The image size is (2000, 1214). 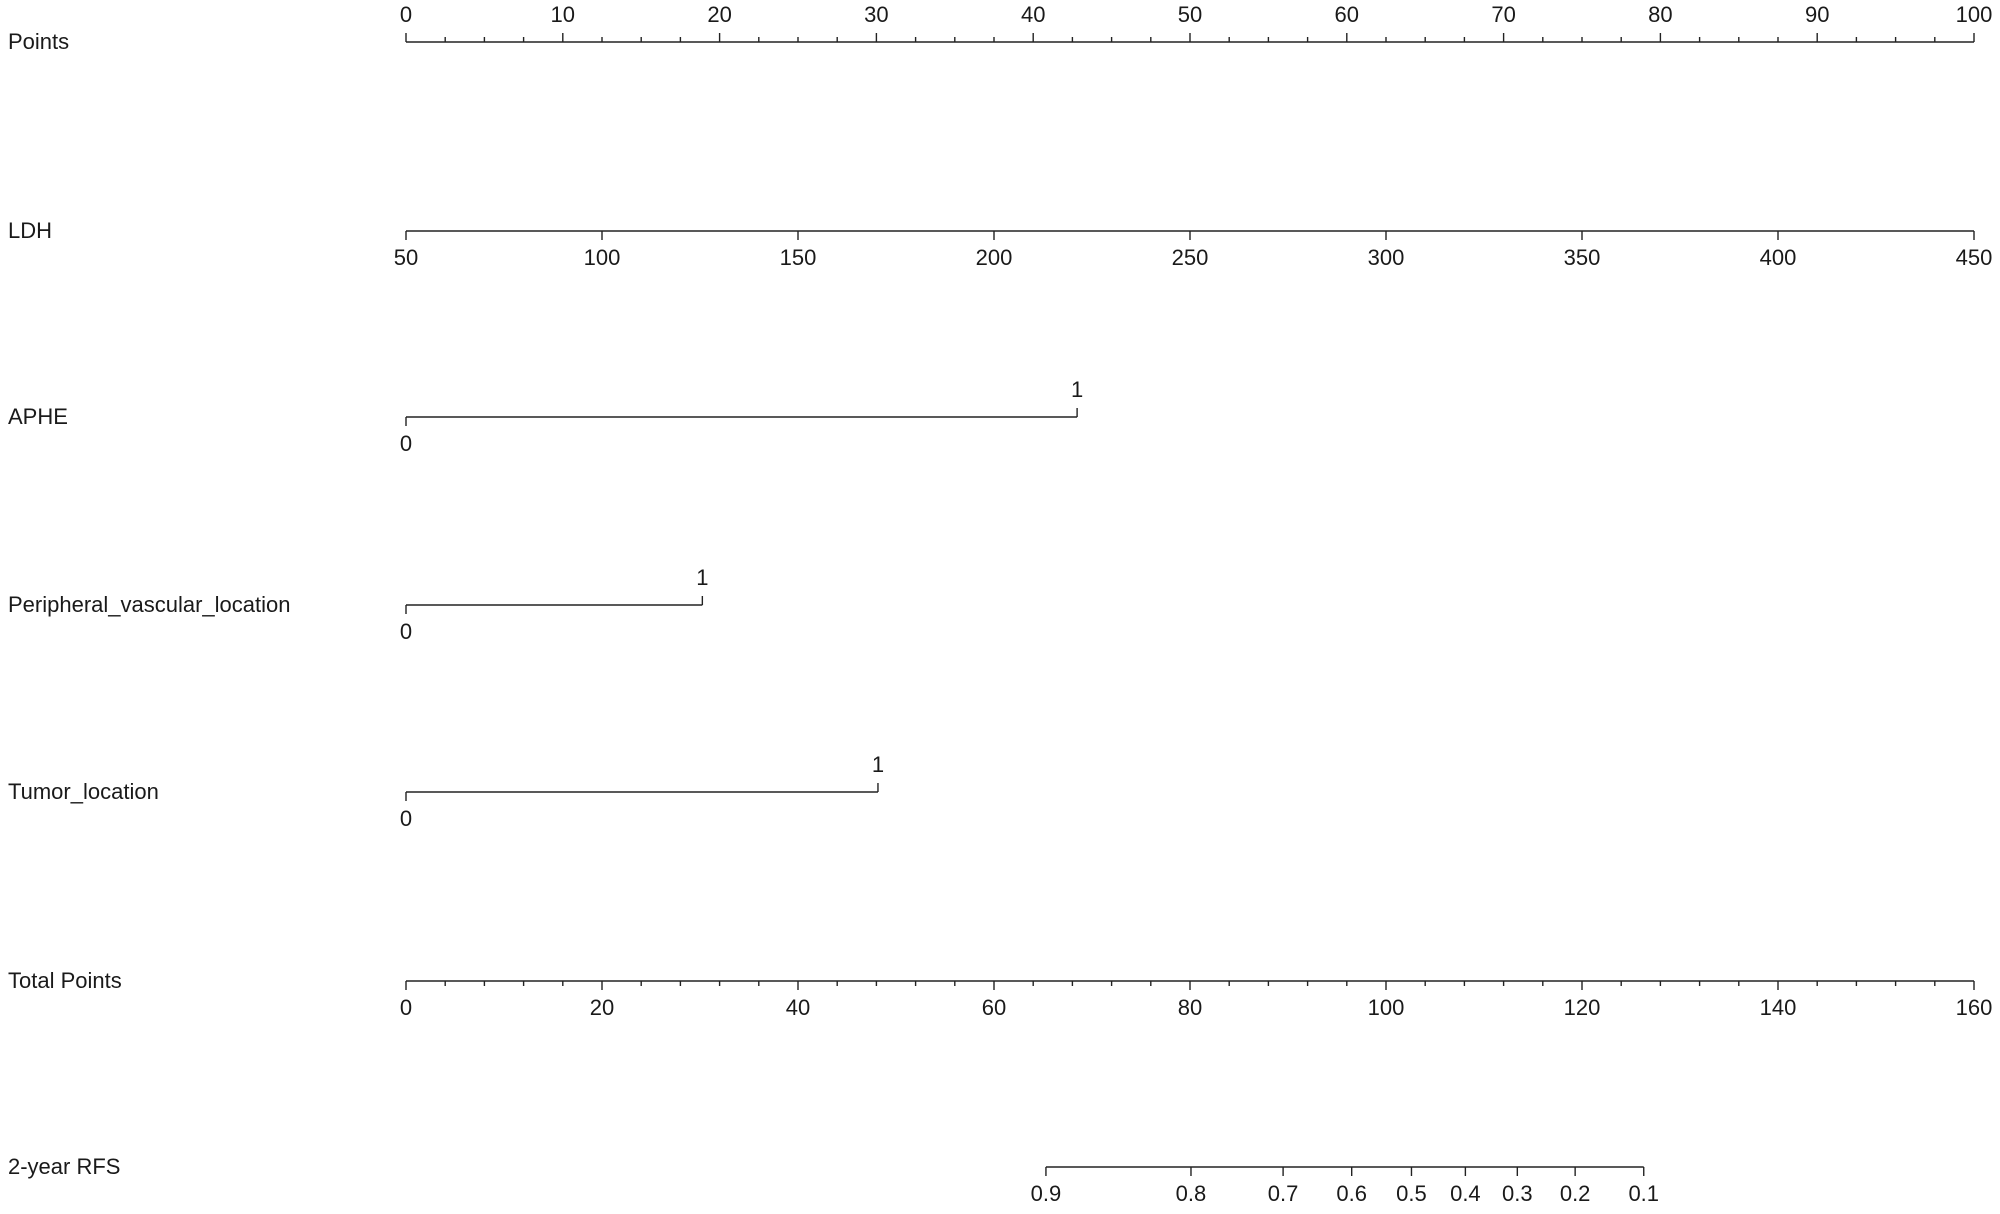 I want to click on row-label: Peripheral_vascular_location, so click(x=149, y=604).